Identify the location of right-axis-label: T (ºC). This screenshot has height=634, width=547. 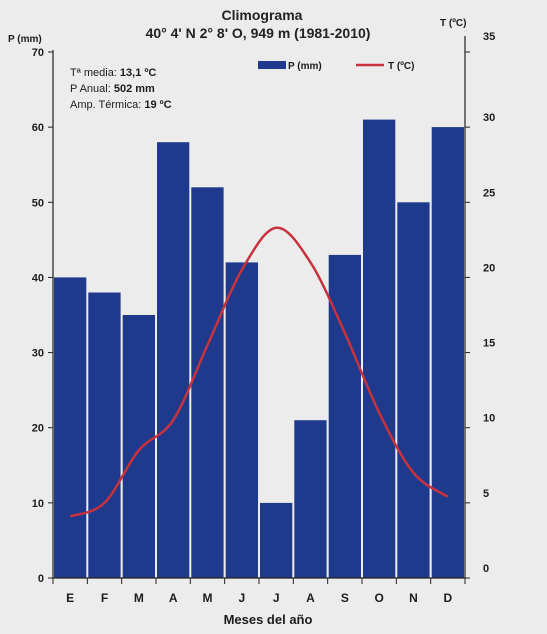
(453, 23).